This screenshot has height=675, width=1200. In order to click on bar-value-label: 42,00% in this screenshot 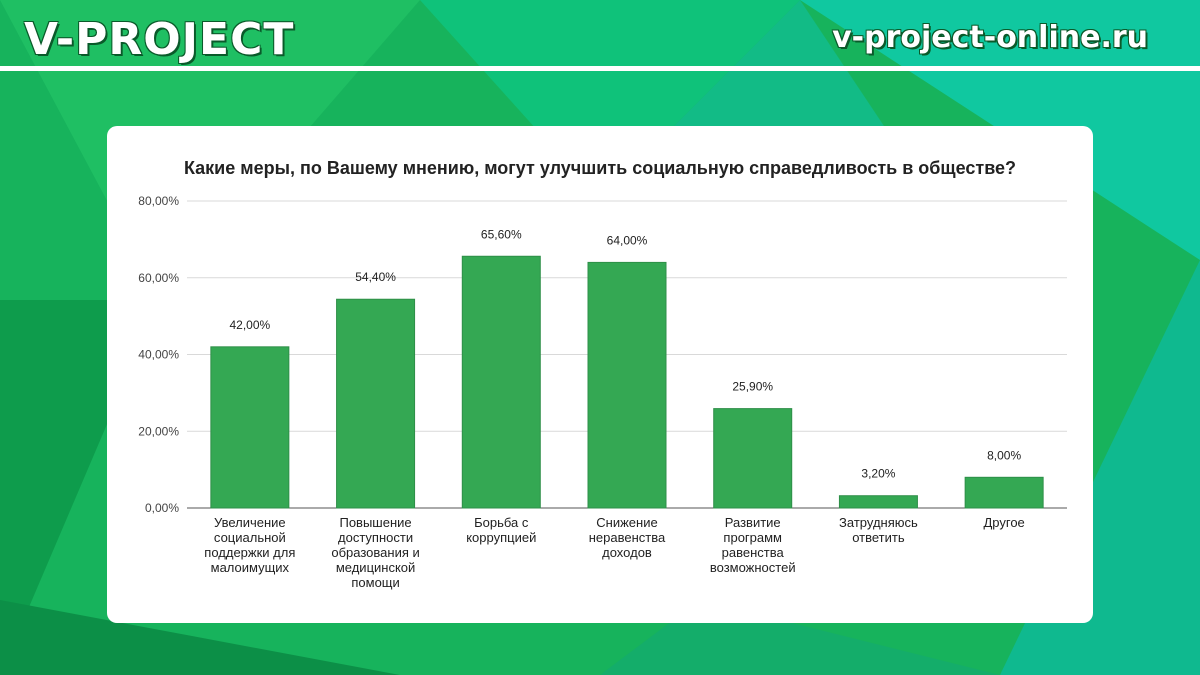, I will do `click(250, 325)`.